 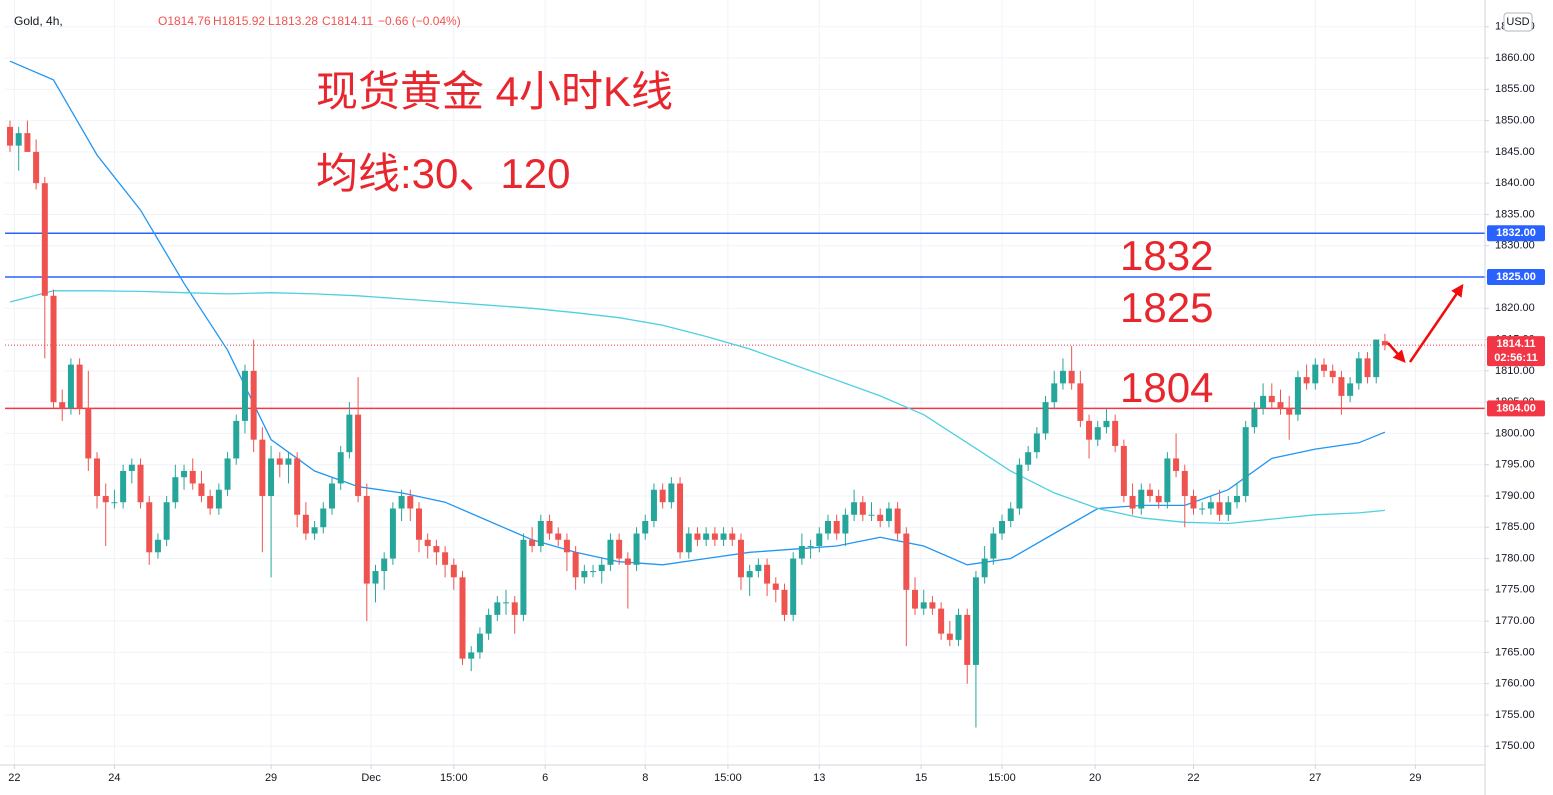 What do you see at coordinates (1166, 307) in the screenshot?
I see `annotation: 1825` at bounding box center [1166, 307].